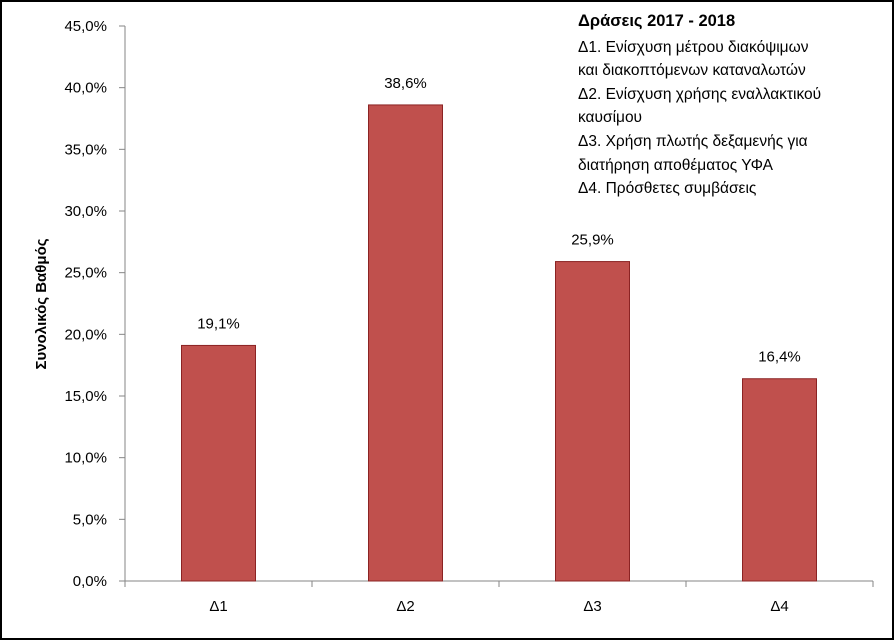  What do you see at coordinates (85, 334) in the screenshot?
I see `y-tick-label: 20,0%` at bounding box center [85, 334].